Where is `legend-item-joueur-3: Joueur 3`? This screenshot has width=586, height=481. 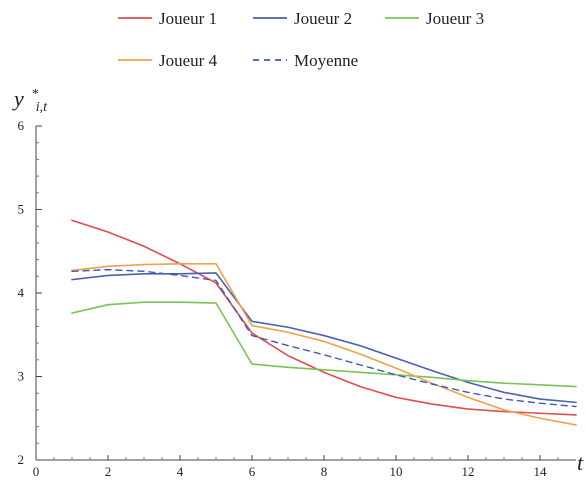
legend-item-joueur-3: Joueur 3 is located at coordinates (434, 18).